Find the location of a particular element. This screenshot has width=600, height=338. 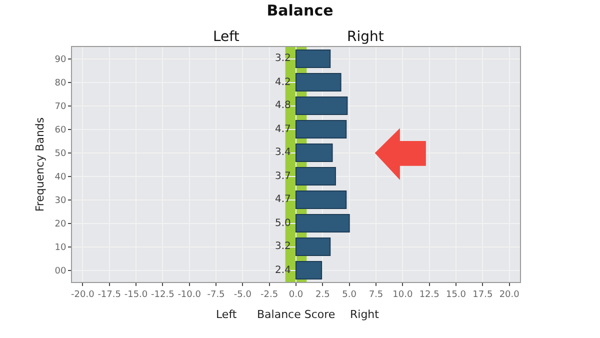

text: 2.4 is located at coordinates (283, 270).